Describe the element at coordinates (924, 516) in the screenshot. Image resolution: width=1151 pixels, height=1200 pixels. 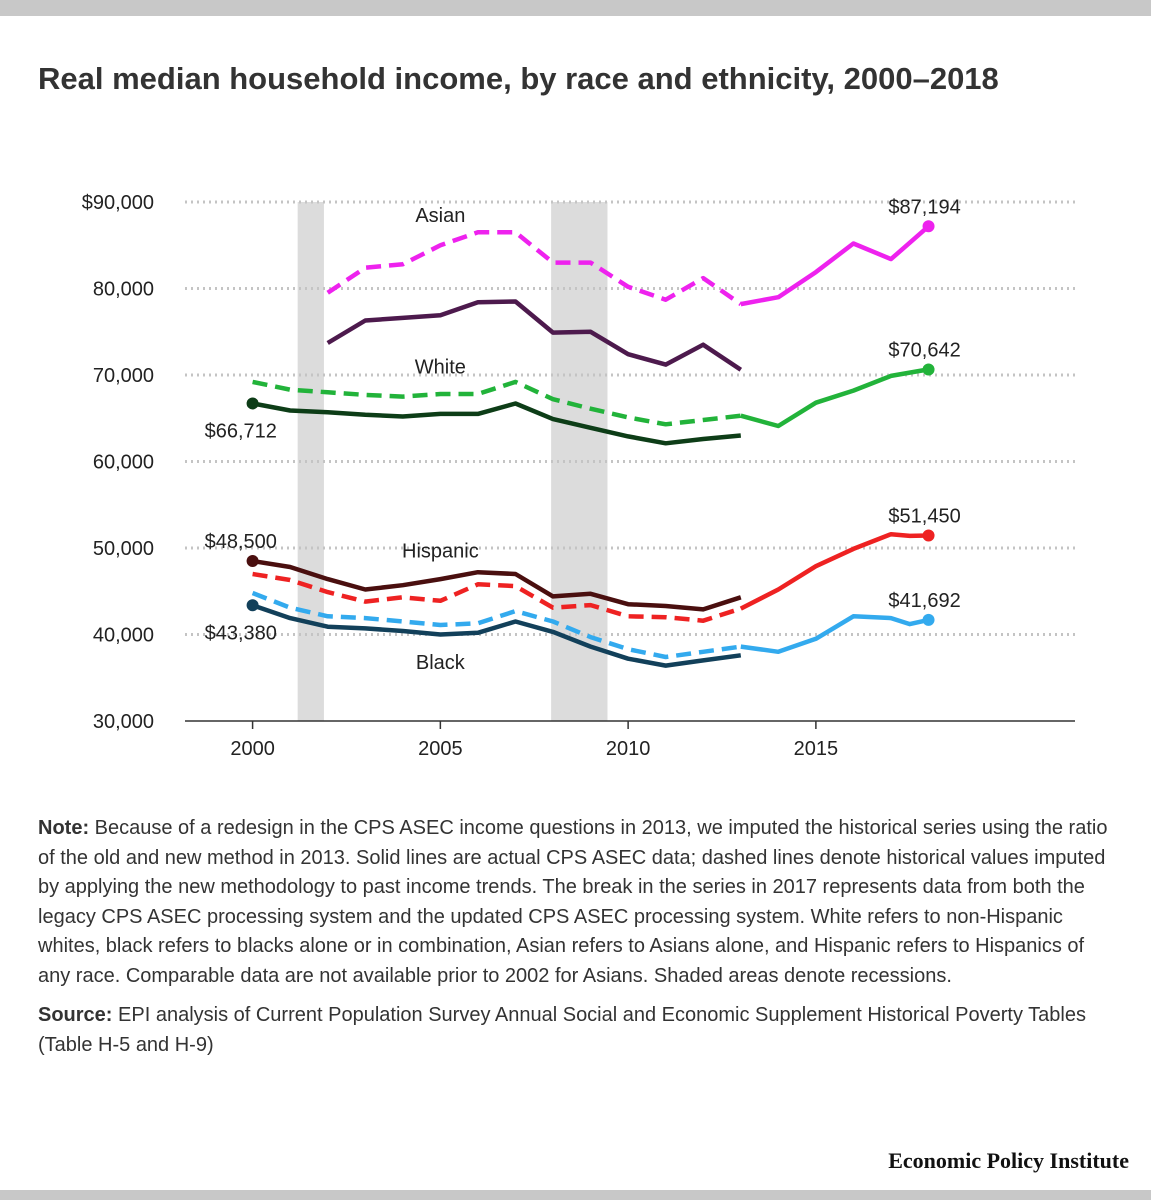
I see `endpoint-value-label-hispanic-2018: $51,450` at that location.